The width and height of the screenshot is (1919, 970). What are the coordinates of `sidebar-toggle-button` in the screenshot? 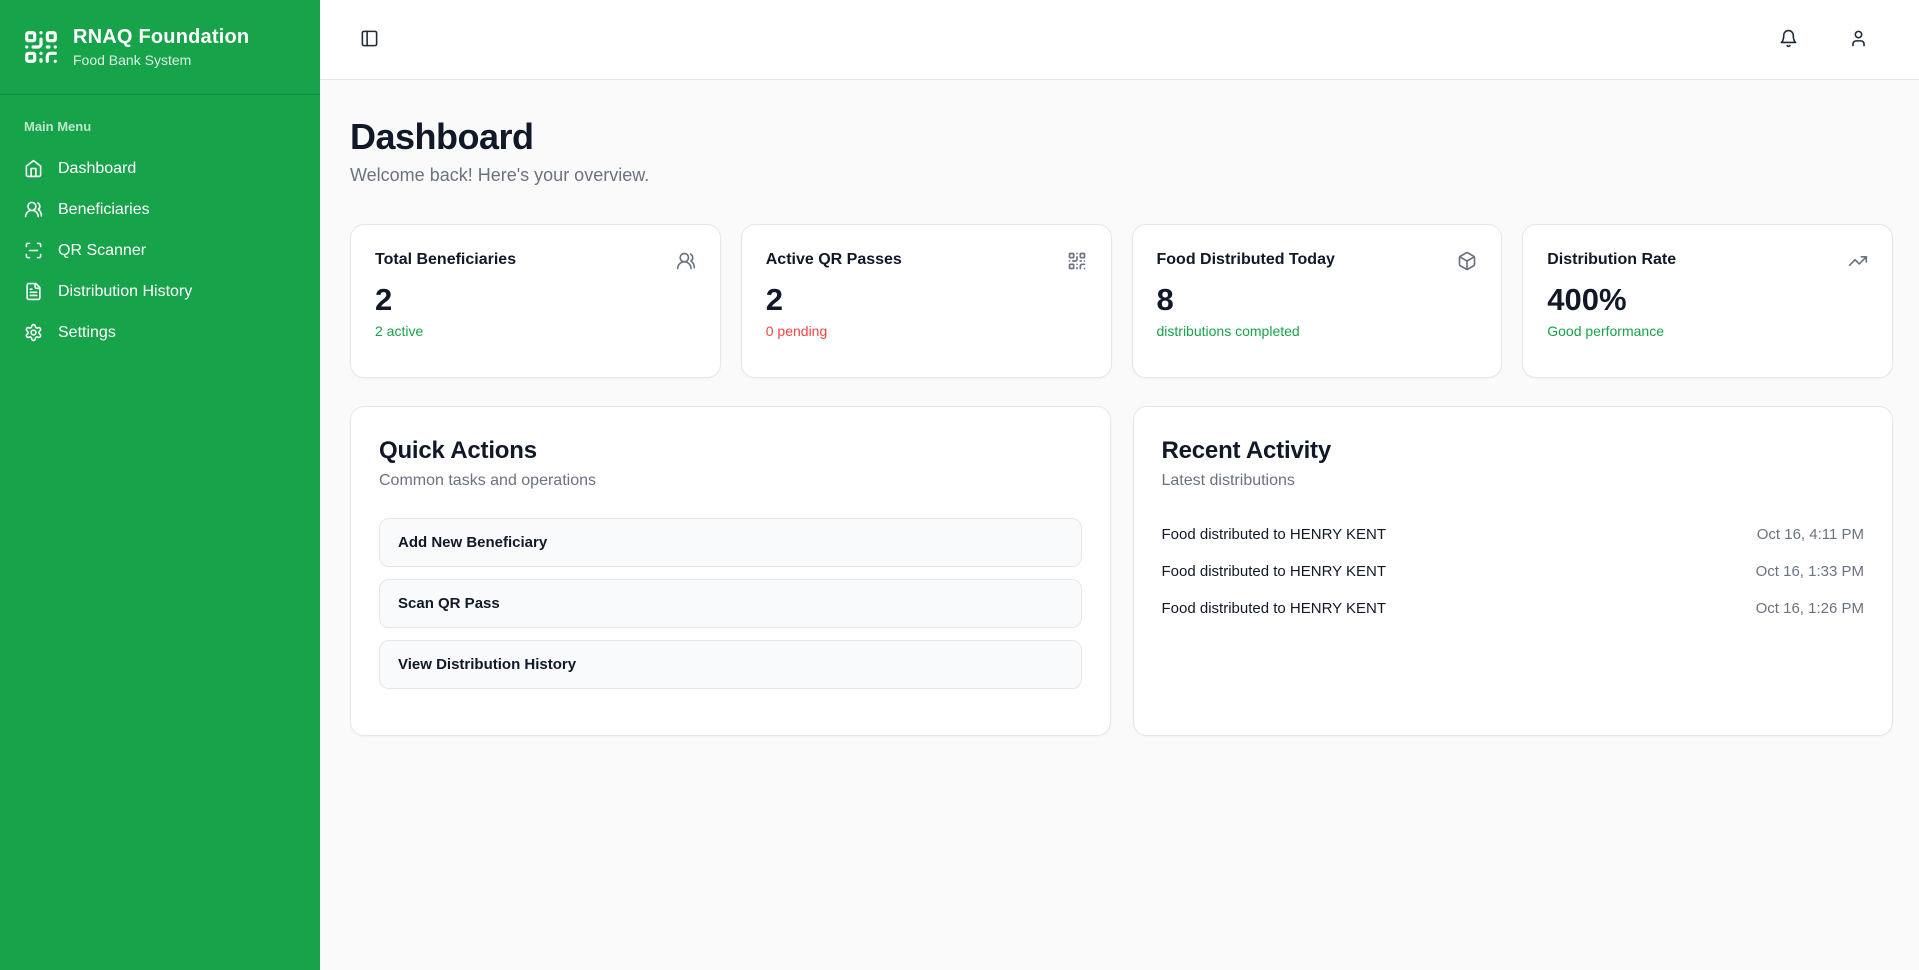 It's located at (369, 40).